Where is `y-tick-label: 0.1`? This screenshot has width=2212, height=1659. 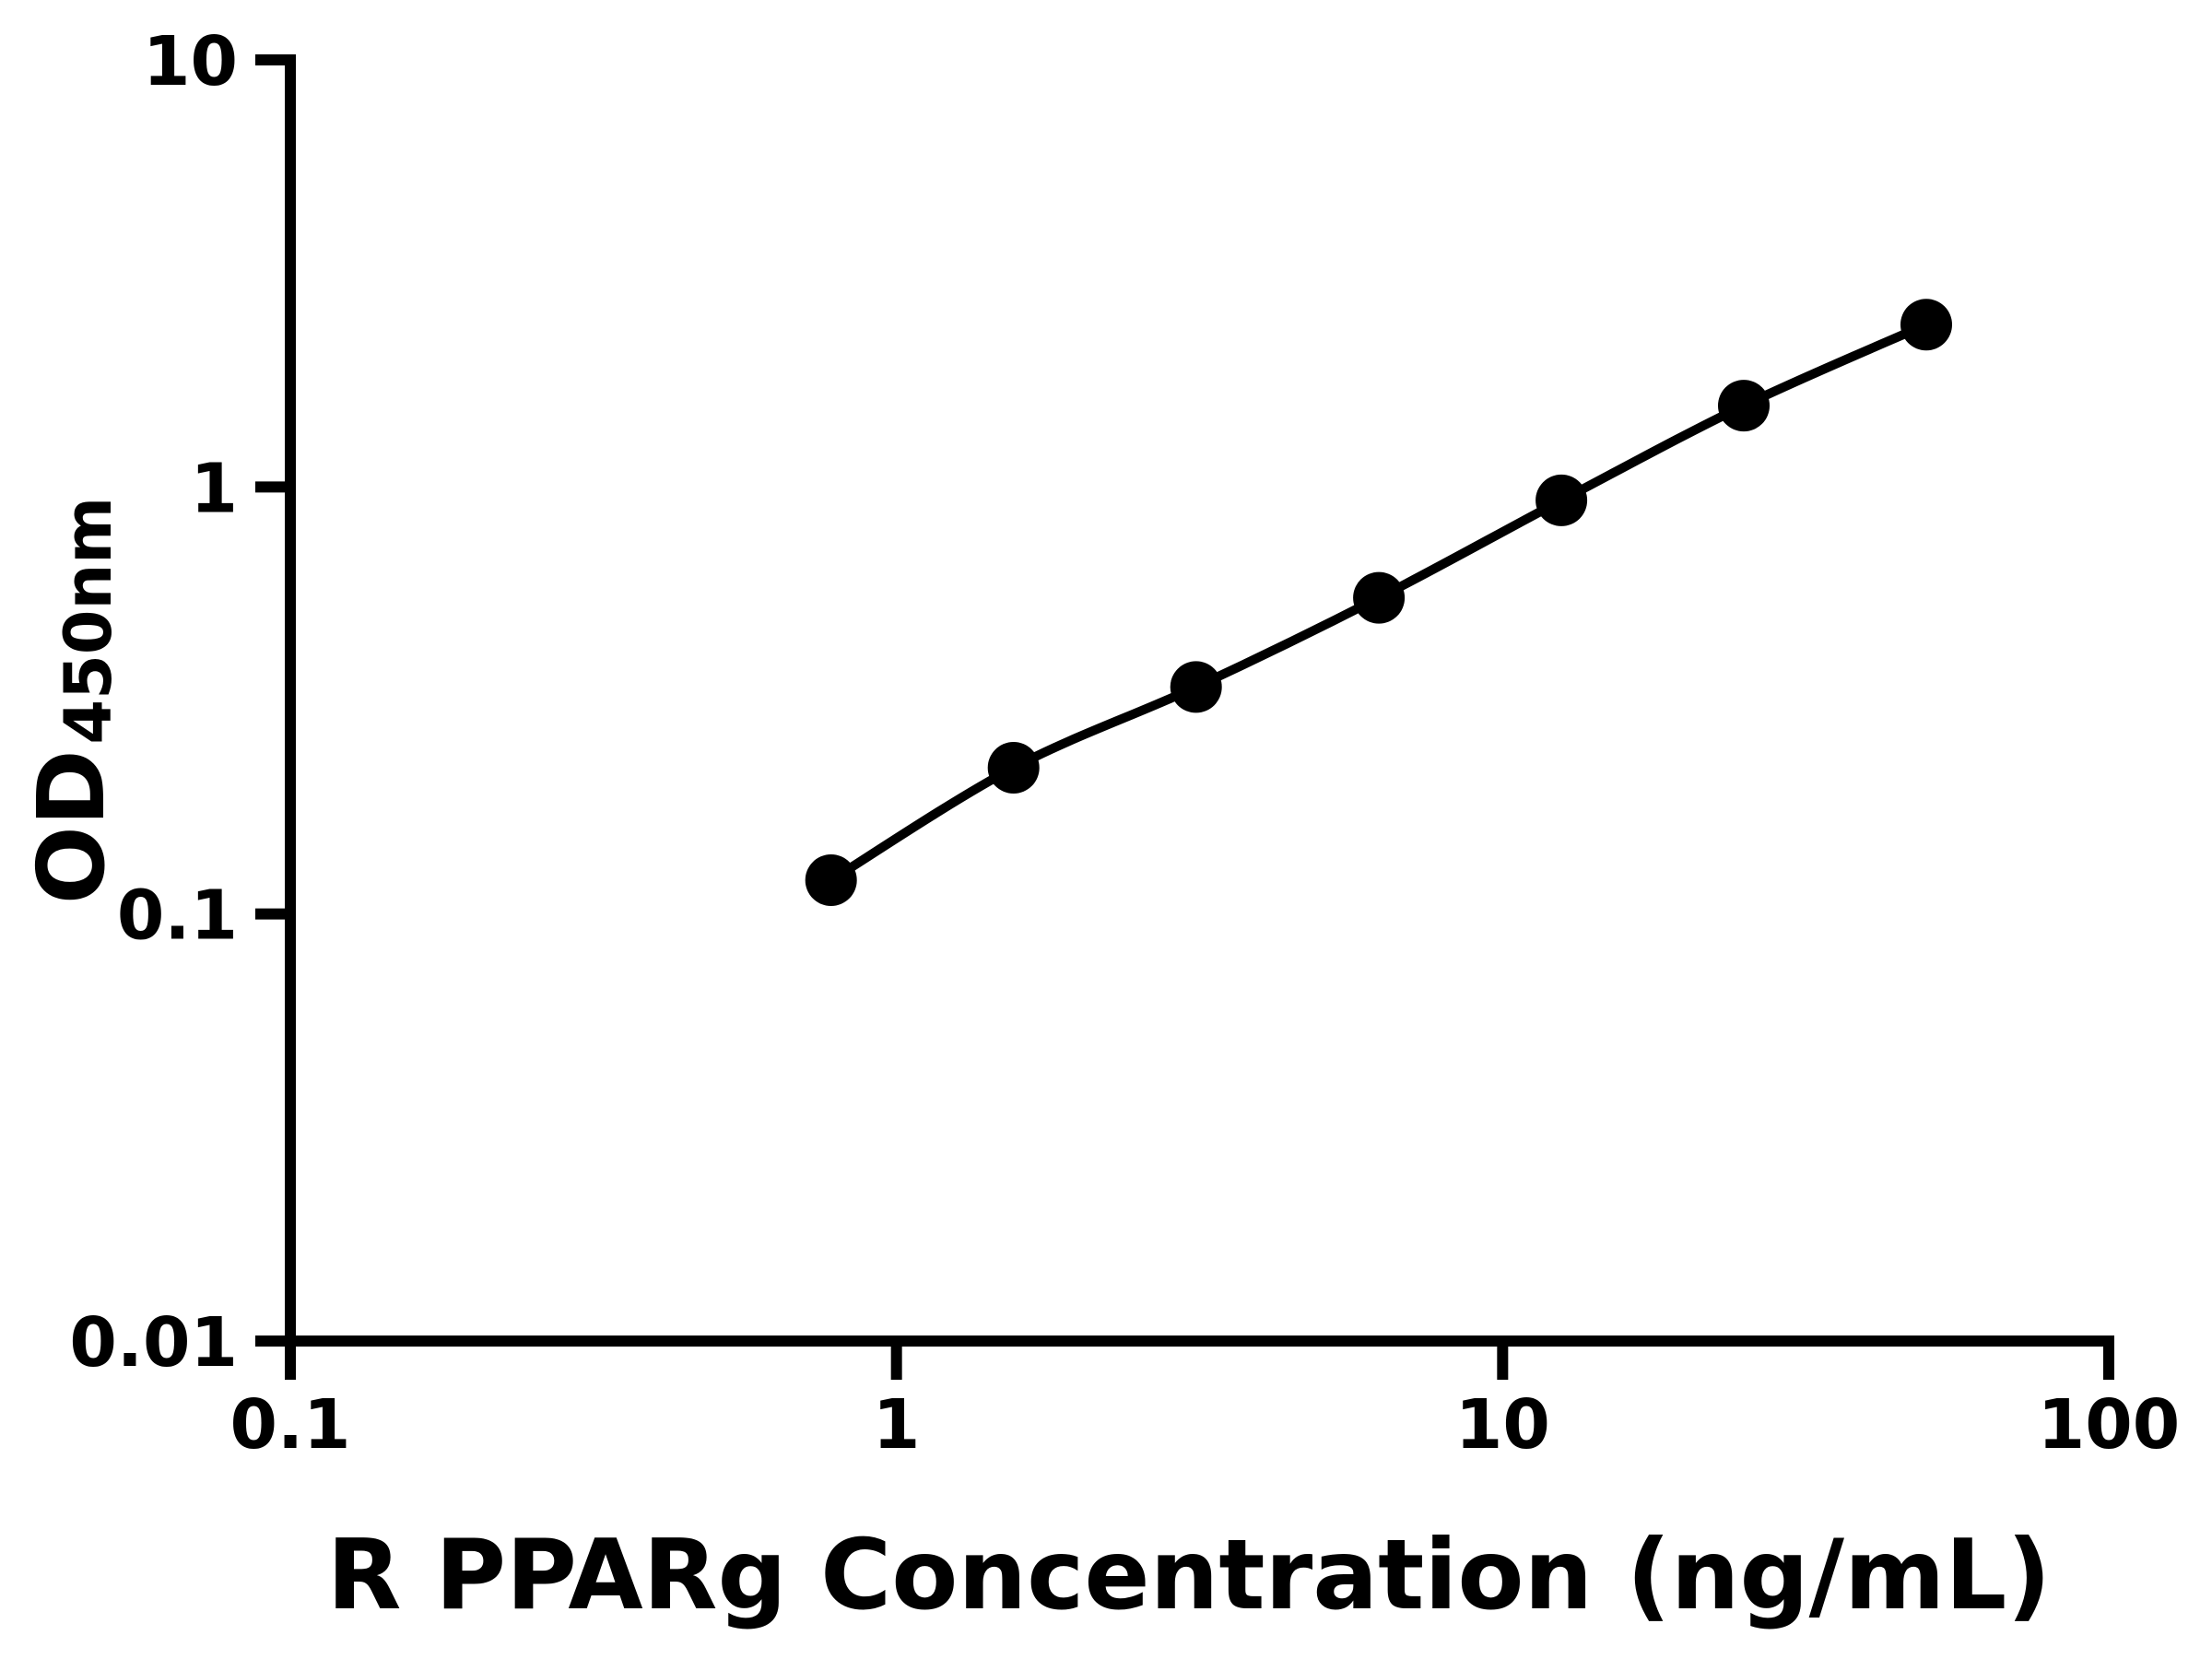
y-tick-label: 0.1 is located at coordinates (177, 916).